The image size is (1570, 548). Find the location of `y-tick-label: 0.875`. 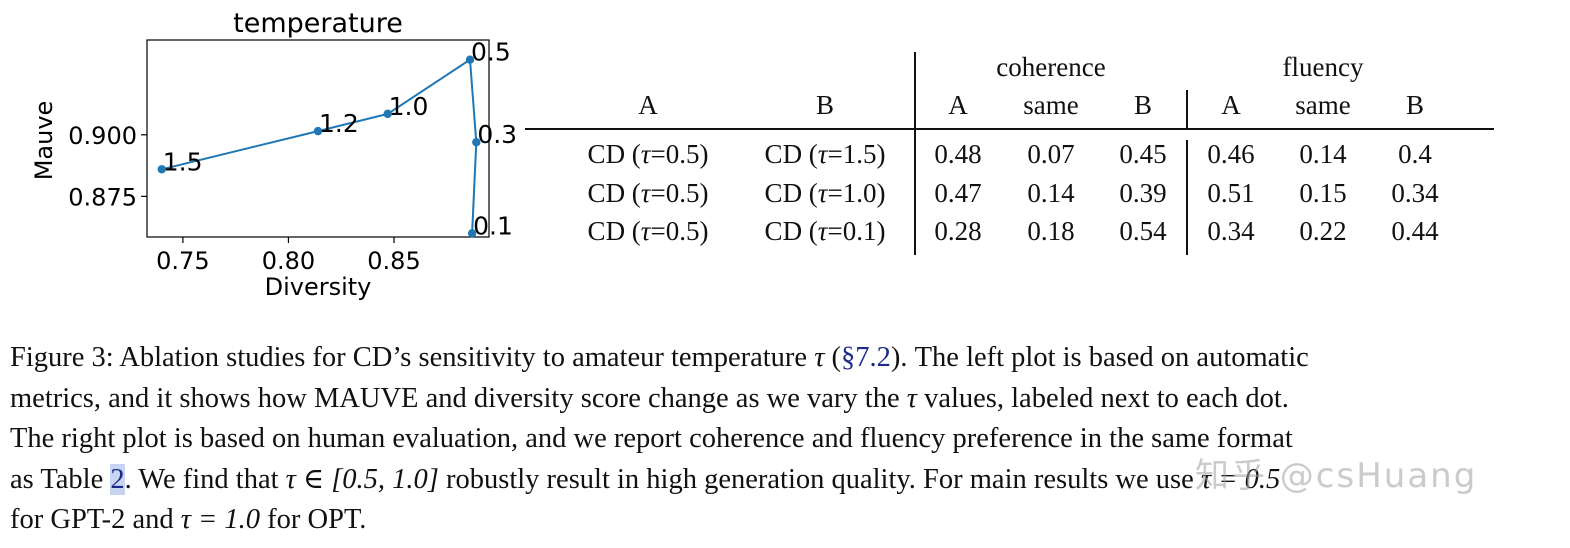

y-tick-label: 0.875 is located at coordinates (102, 197).